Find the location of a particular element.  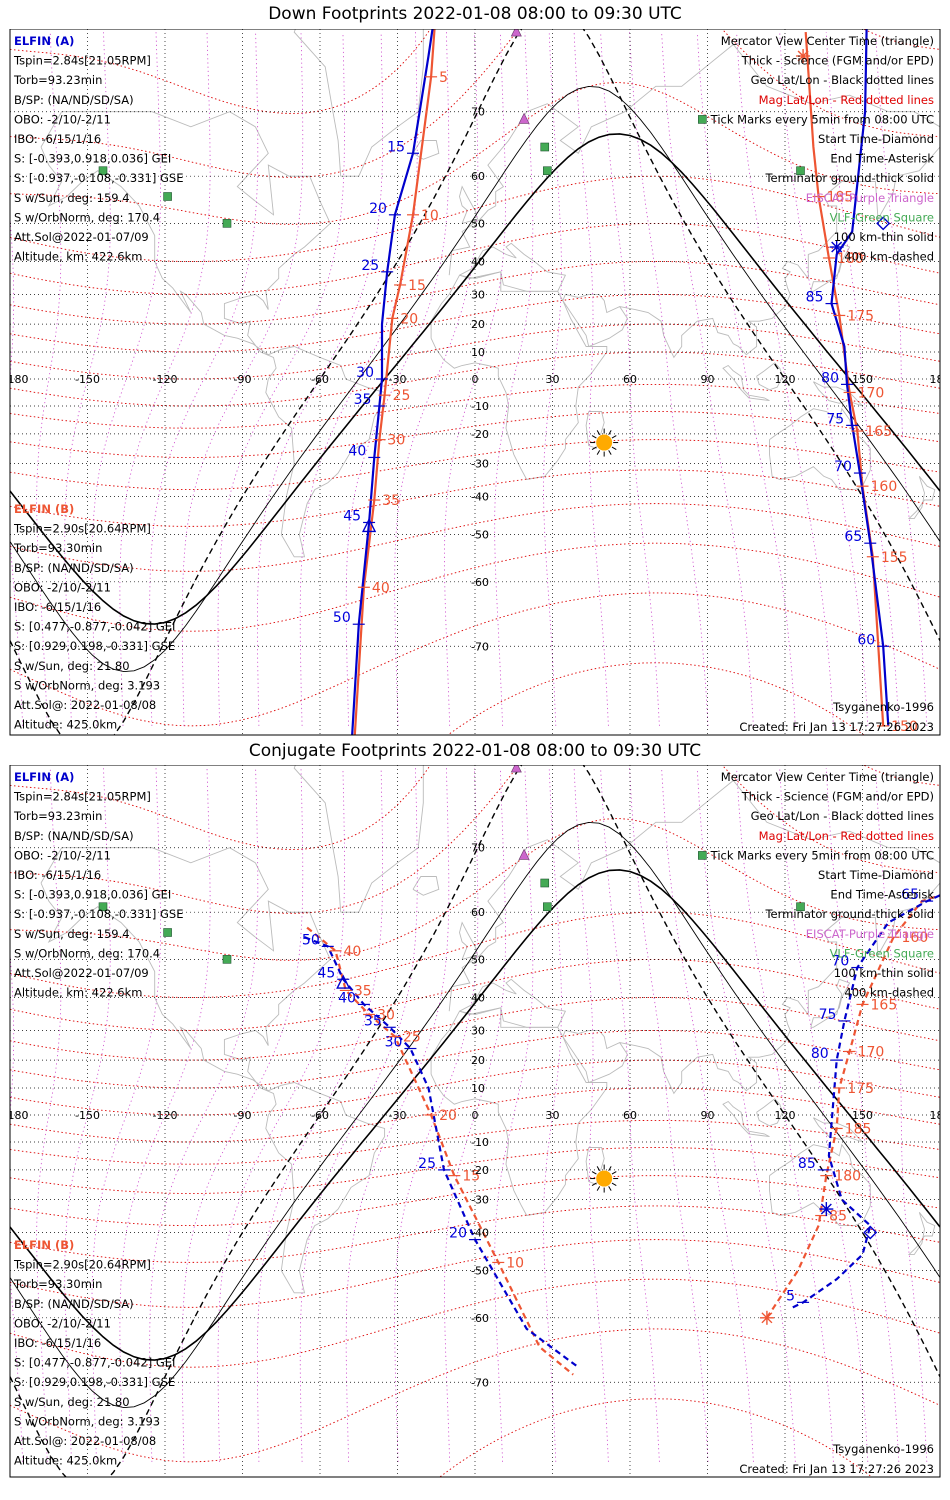

elfin-a-tick-label: 60 is located at coordinates (866, 640).